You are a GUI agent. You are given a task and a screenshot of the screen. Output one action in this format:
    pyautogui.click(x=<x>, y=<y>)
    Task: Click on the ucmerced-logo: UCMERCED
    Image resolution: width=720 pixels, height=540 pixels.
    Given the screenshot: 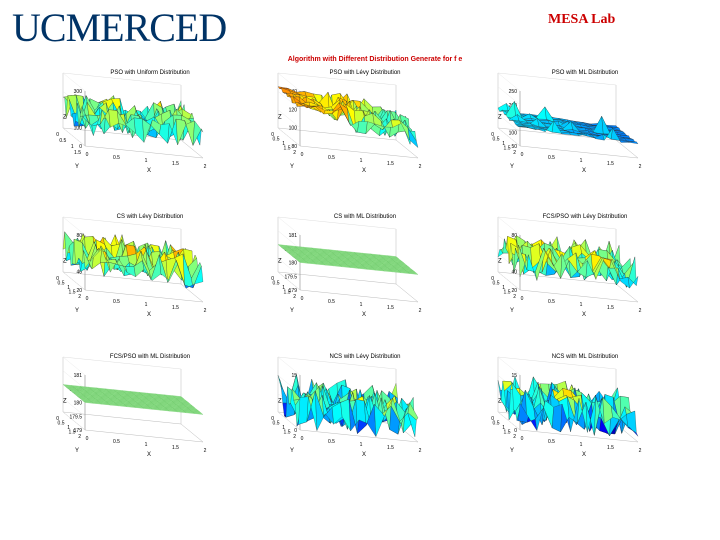 What is the action you would take?
    pyautogui.click(x=119, y=28)
    